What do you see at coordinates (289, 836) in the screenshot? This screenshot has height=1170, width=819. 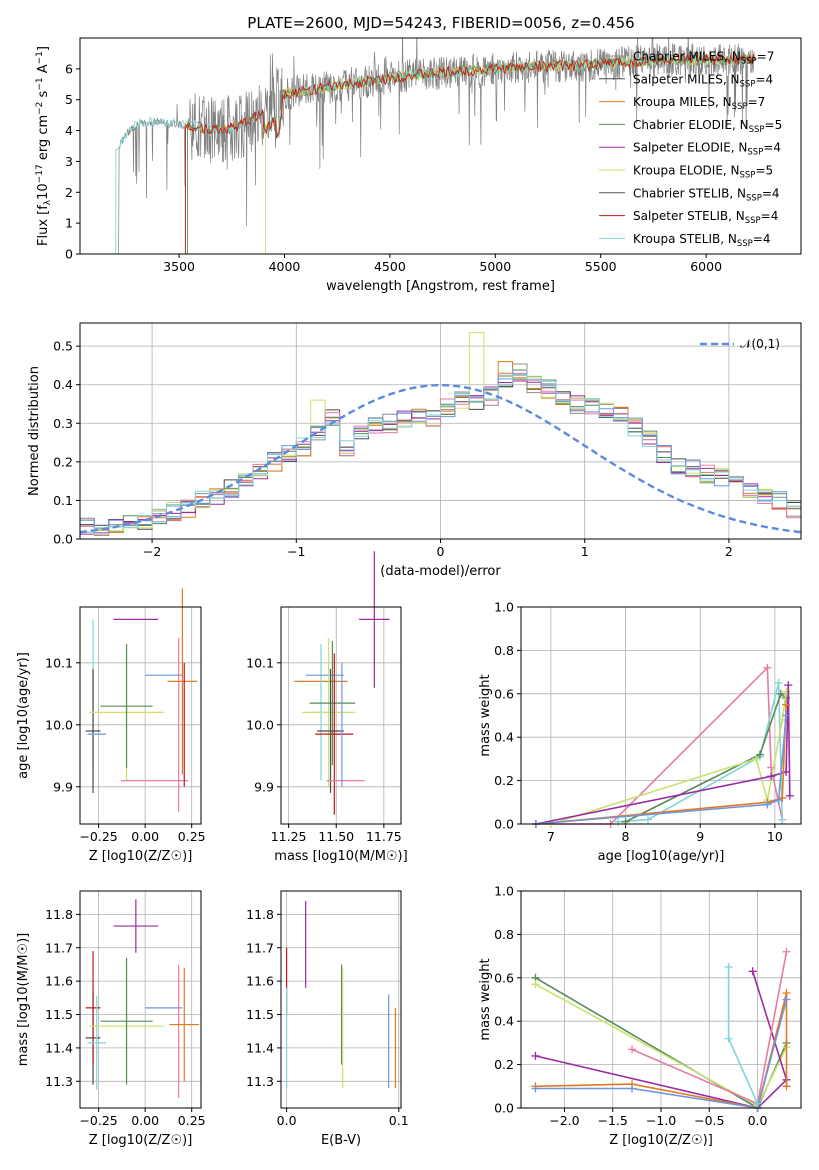 I see `x-tick-label: 11.25` at bounding box center [289, 836].